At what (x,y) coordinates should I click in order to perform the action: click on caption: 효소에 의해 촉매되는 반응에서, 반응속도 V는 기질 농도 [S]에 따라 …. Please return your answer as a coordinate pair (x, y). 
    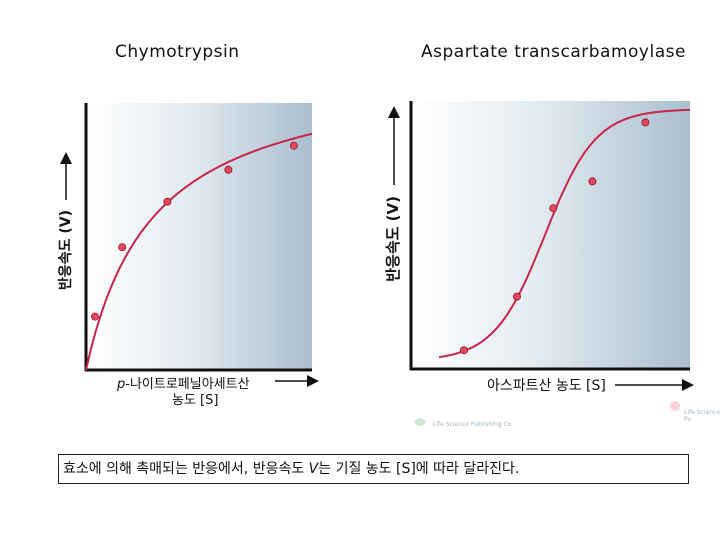
    Looking at the image, I should click on (373, 469).